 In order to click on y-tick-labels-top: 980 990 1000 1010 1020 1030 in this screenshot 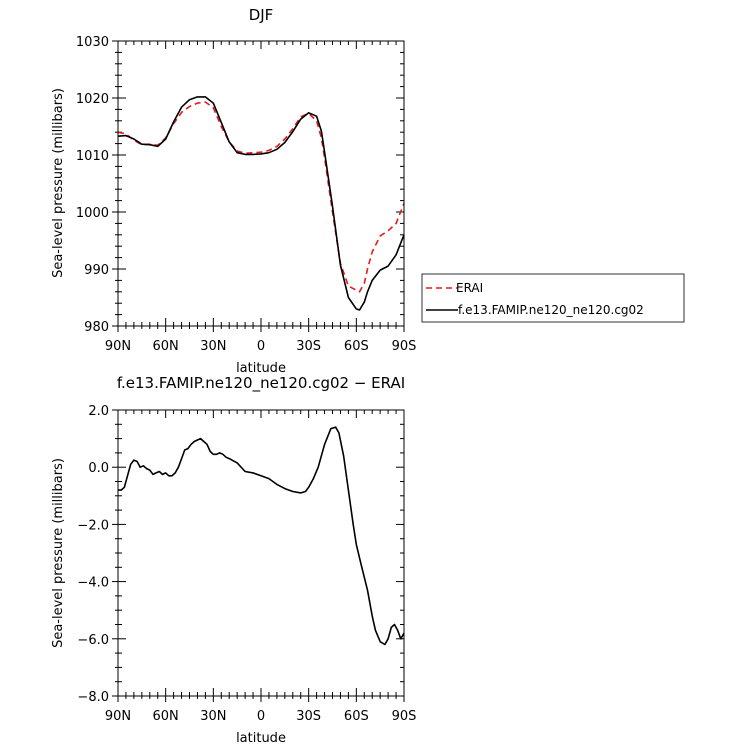, I will do `click(92, 185)`.